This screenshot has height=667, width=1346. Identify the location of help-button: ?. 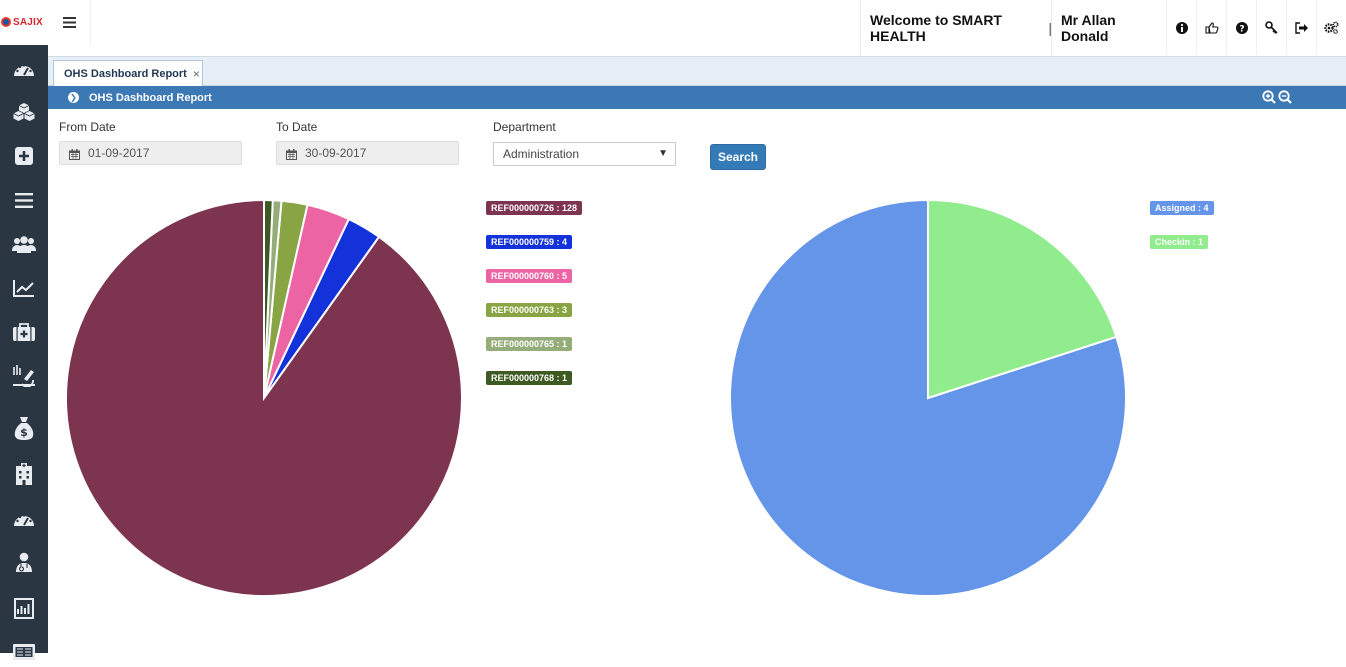
(1241, 27).